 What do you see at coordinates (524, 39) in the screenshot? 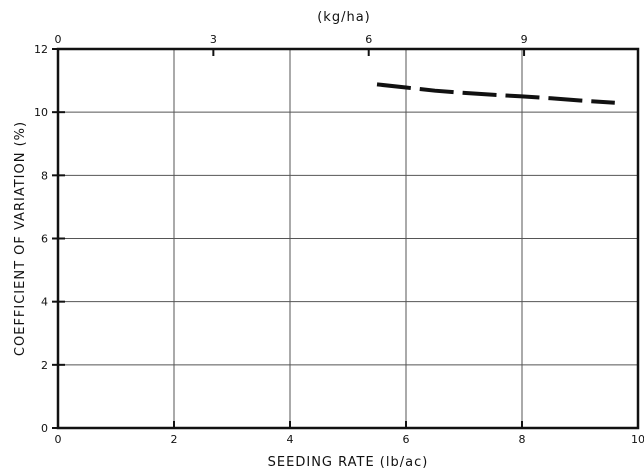
I see `top-x-tick-label: 9` at bounding box center [524, 39].